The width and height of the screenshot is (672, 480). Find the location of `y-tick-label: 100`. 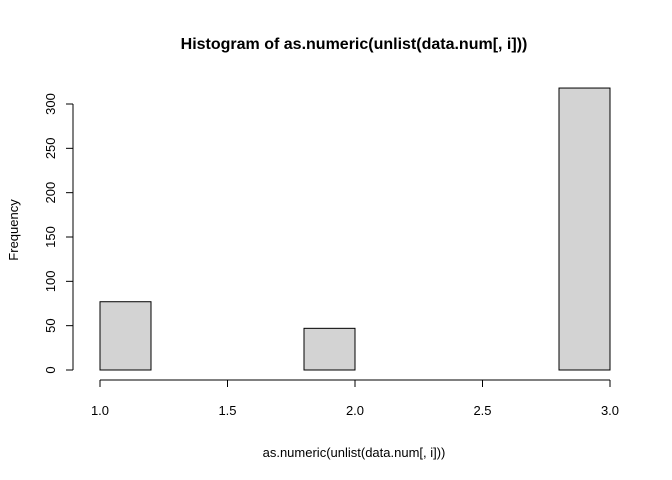

y-tick-label: 100 is located at coordinates (50, 281).